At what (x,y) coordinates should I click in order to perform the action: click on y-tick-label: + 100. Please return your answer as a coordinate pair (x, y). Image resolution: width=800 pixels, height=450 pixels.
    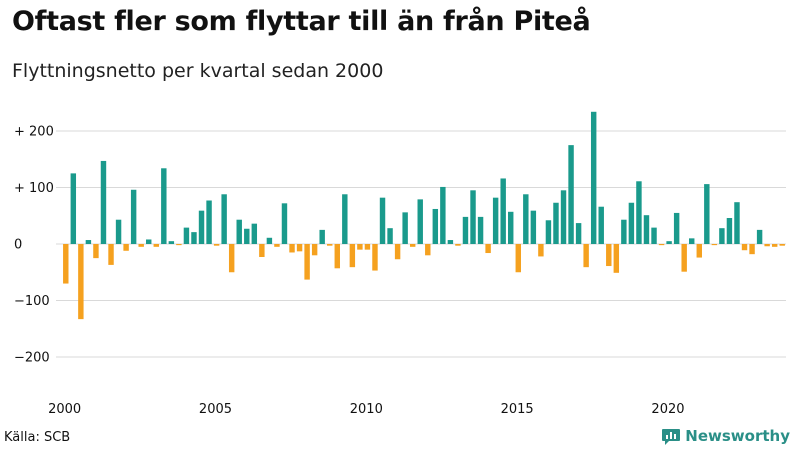
    Looking at the image, I should click on (34, 188).